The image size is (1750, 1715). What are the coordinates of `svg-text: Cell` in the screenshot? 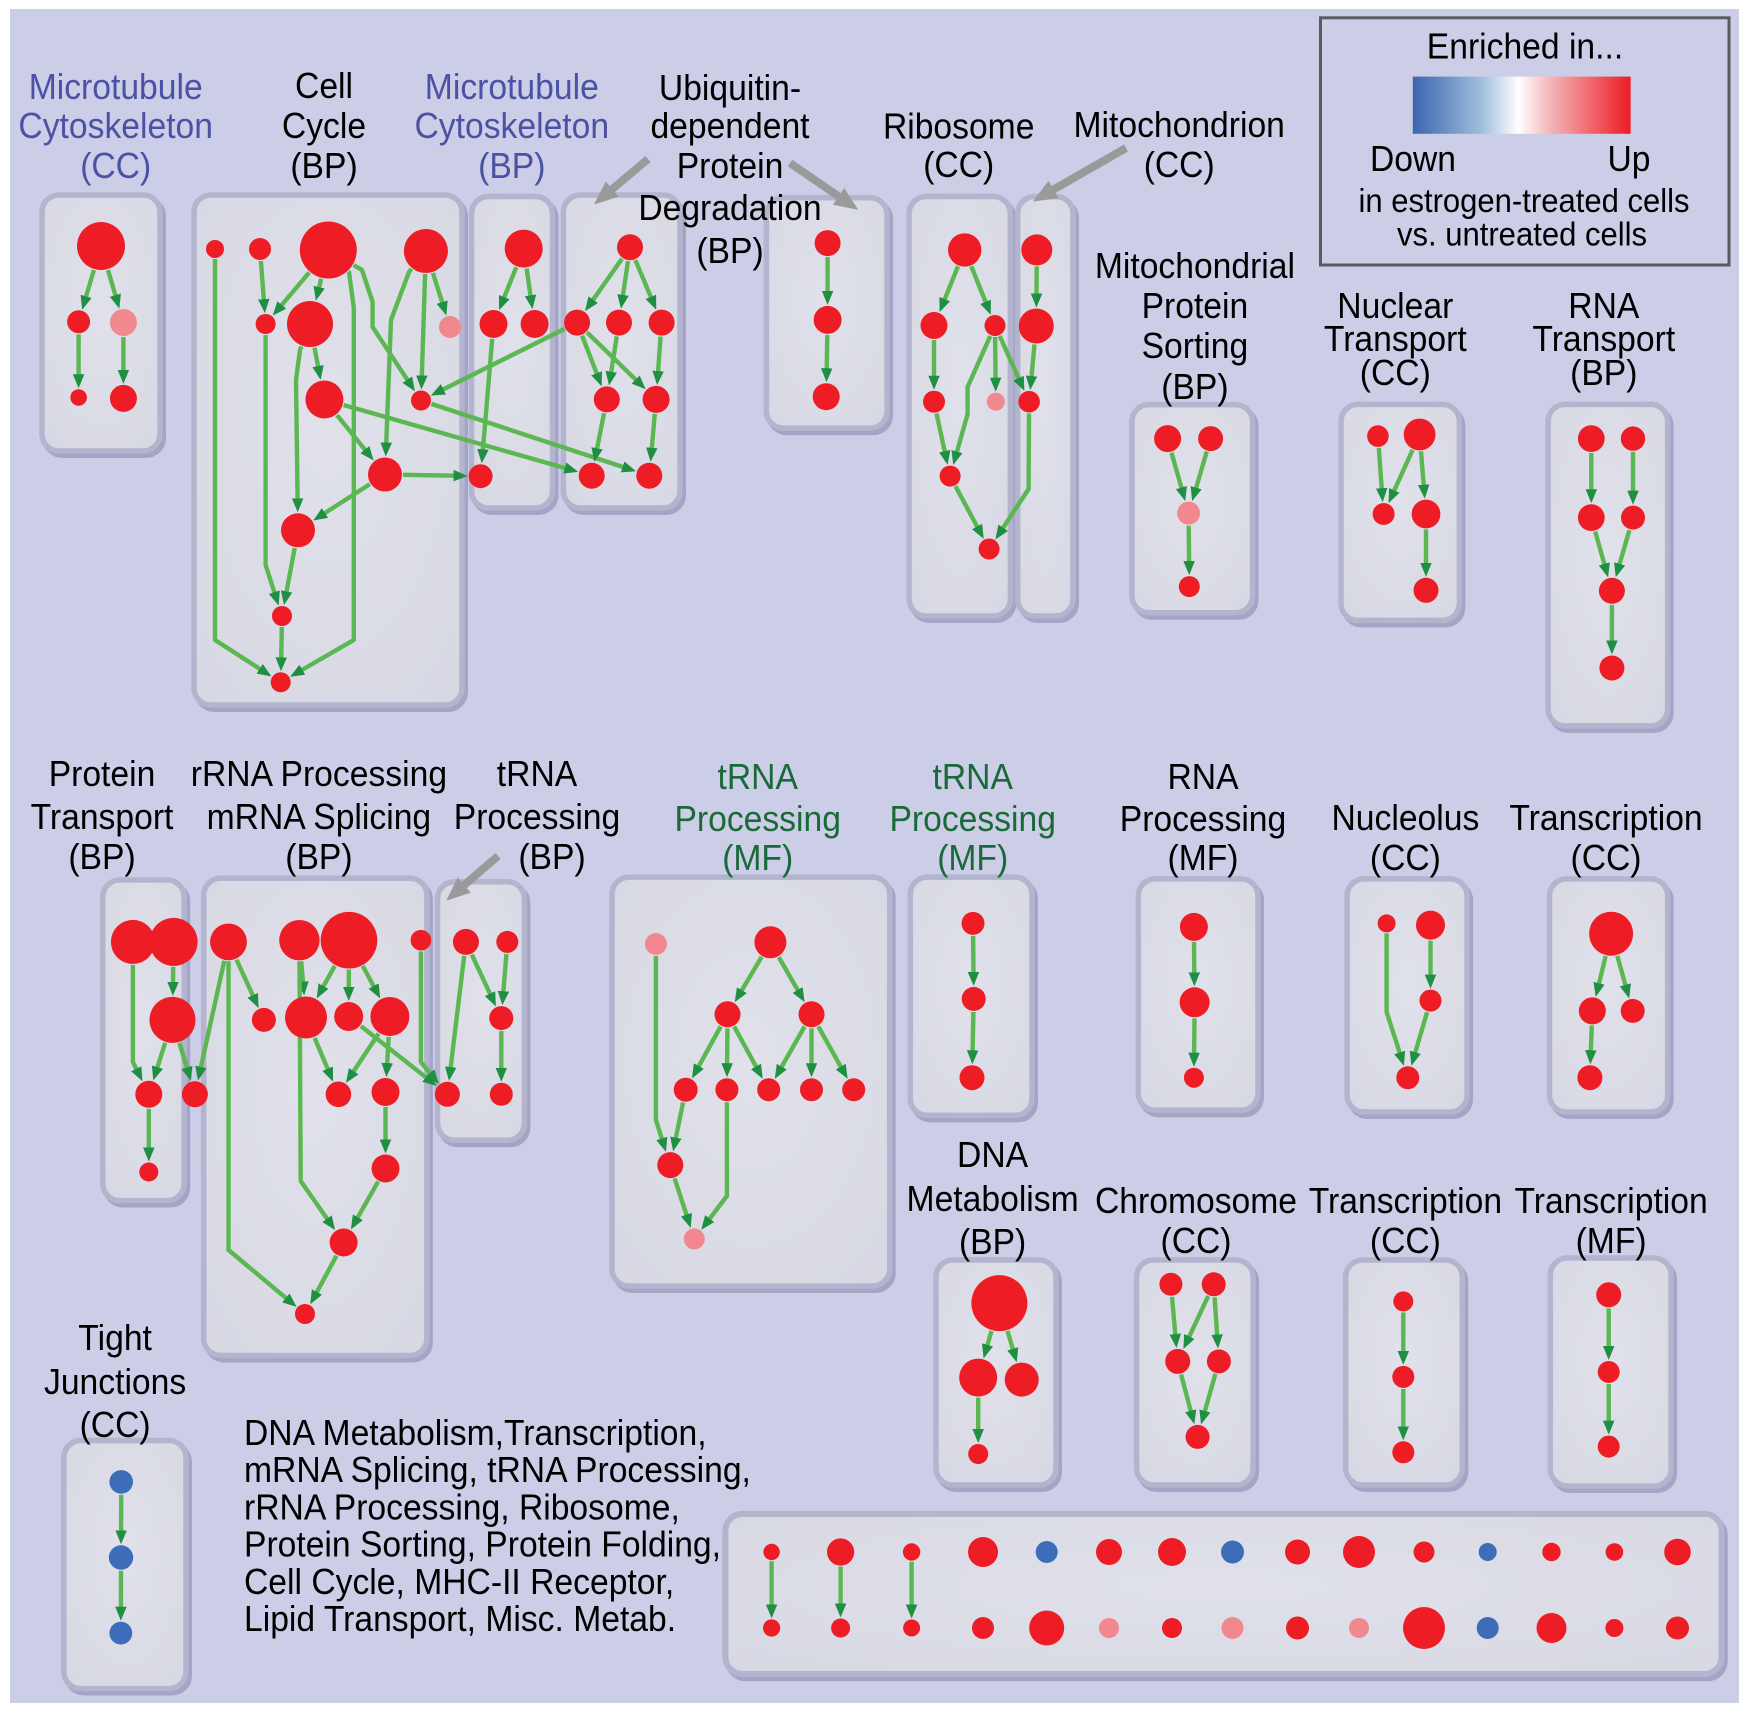 It's located at (324, 85).